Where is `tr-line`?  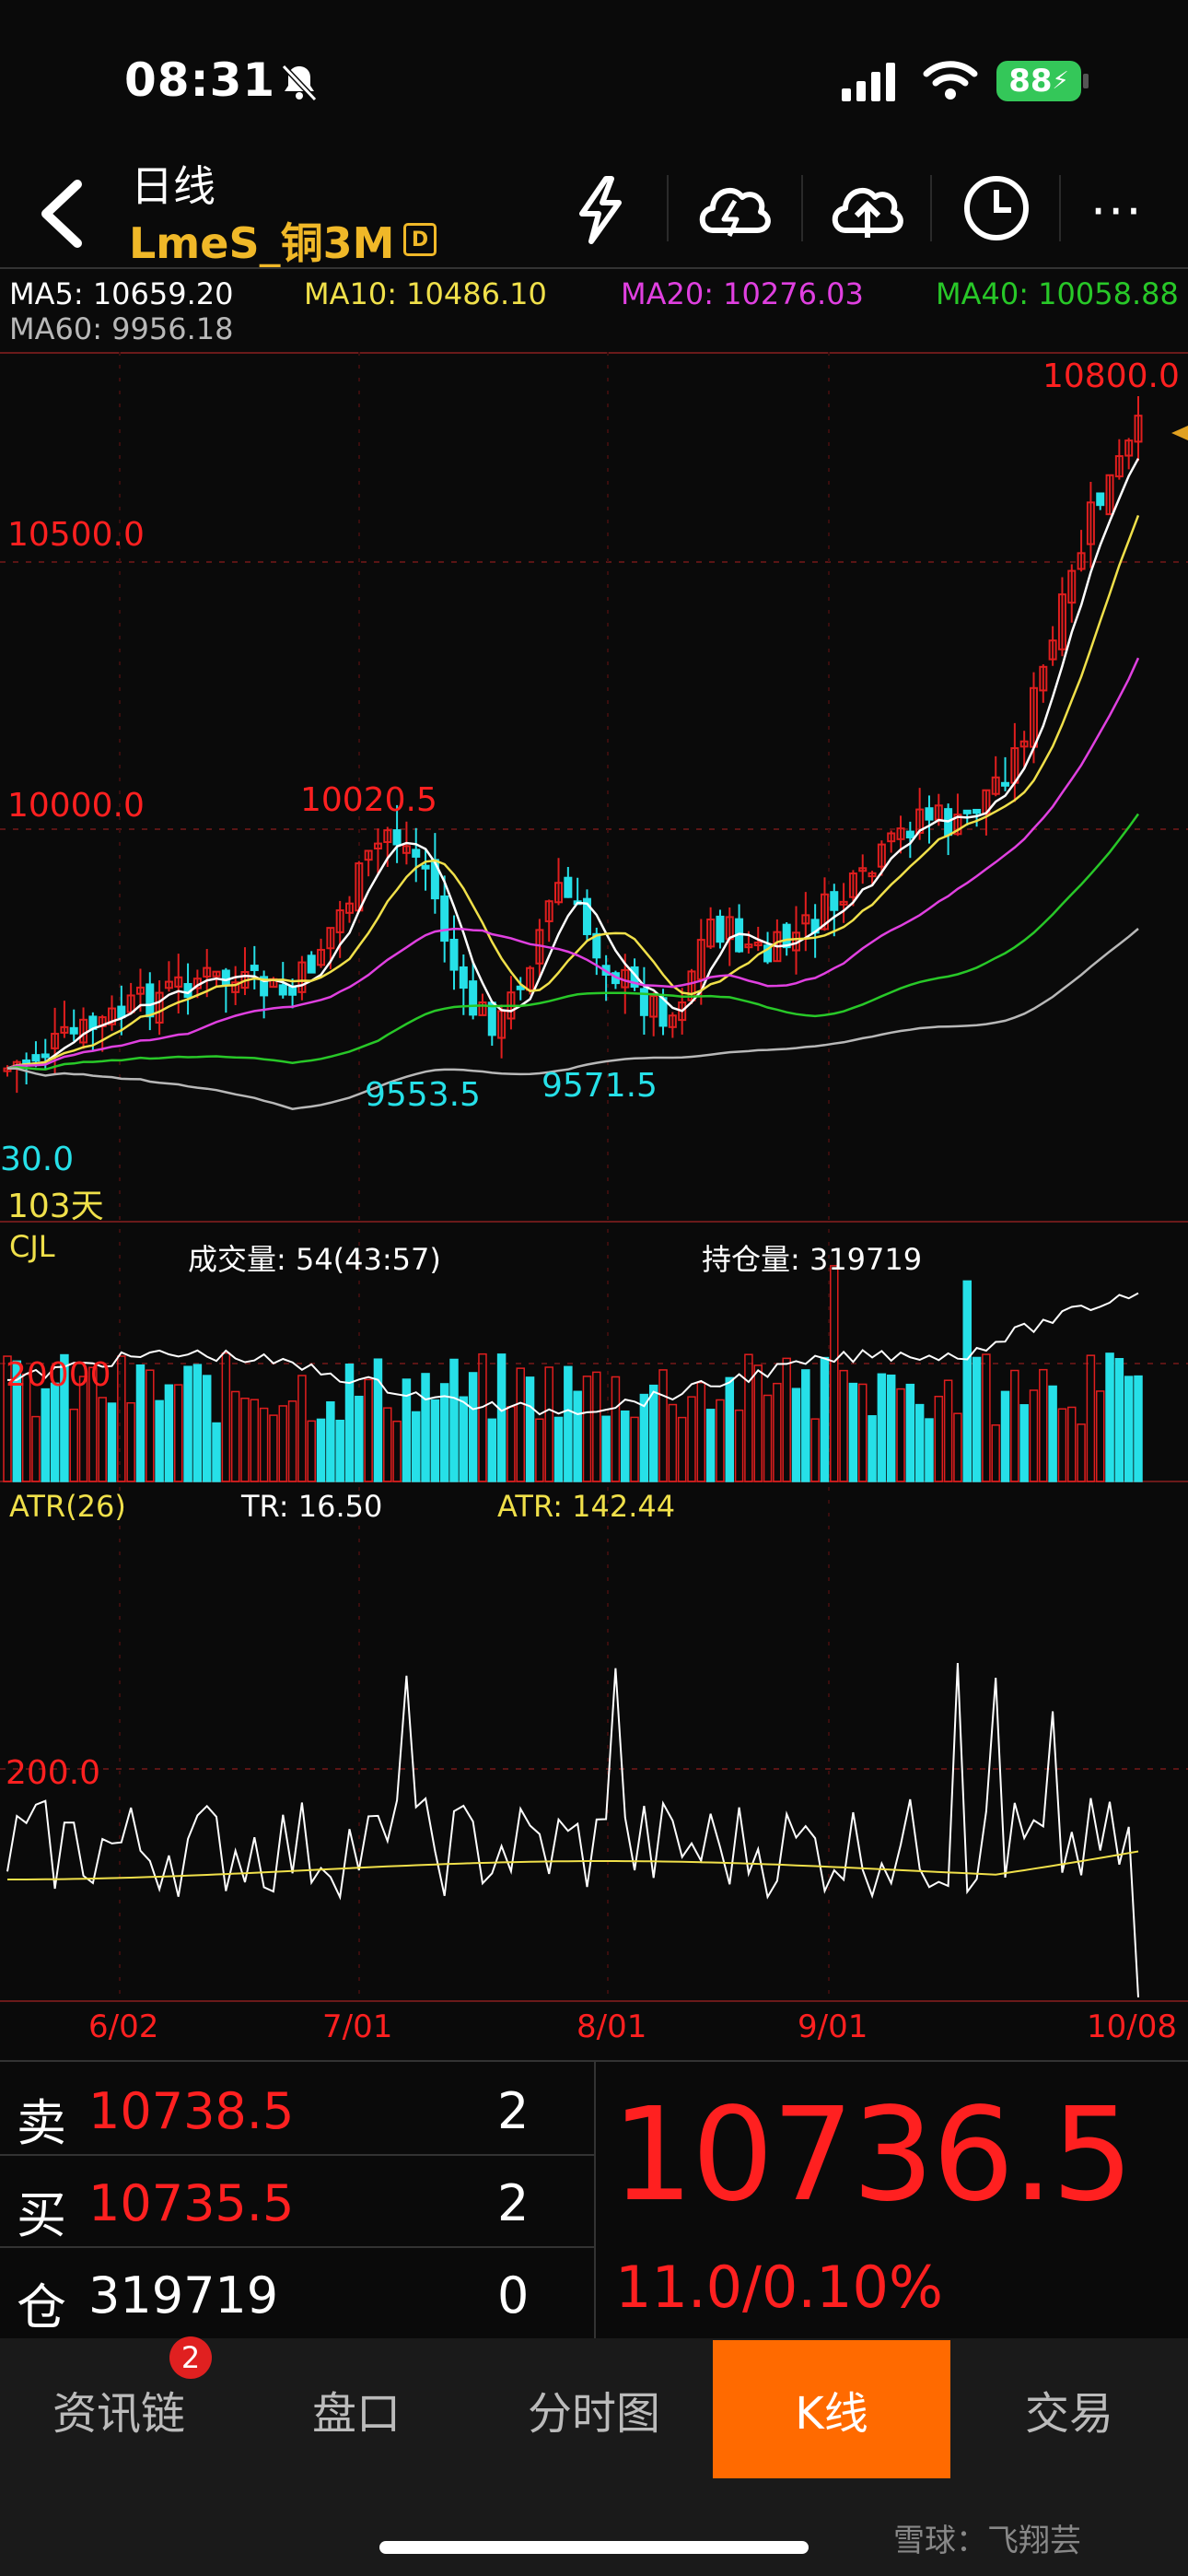
tr-line is located at coordinates (572, 1830).